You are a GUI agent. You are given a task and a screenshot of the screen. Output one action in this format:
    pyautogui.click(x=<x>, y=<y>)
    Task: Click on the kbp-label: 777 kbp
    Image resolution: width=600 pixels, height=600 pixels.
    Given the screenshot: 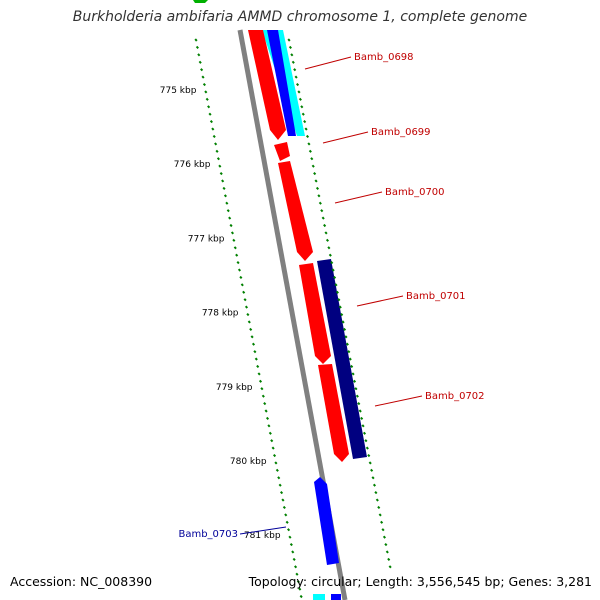 What is the action you would take?
    pyautogui.click(x=206, y=239)
    